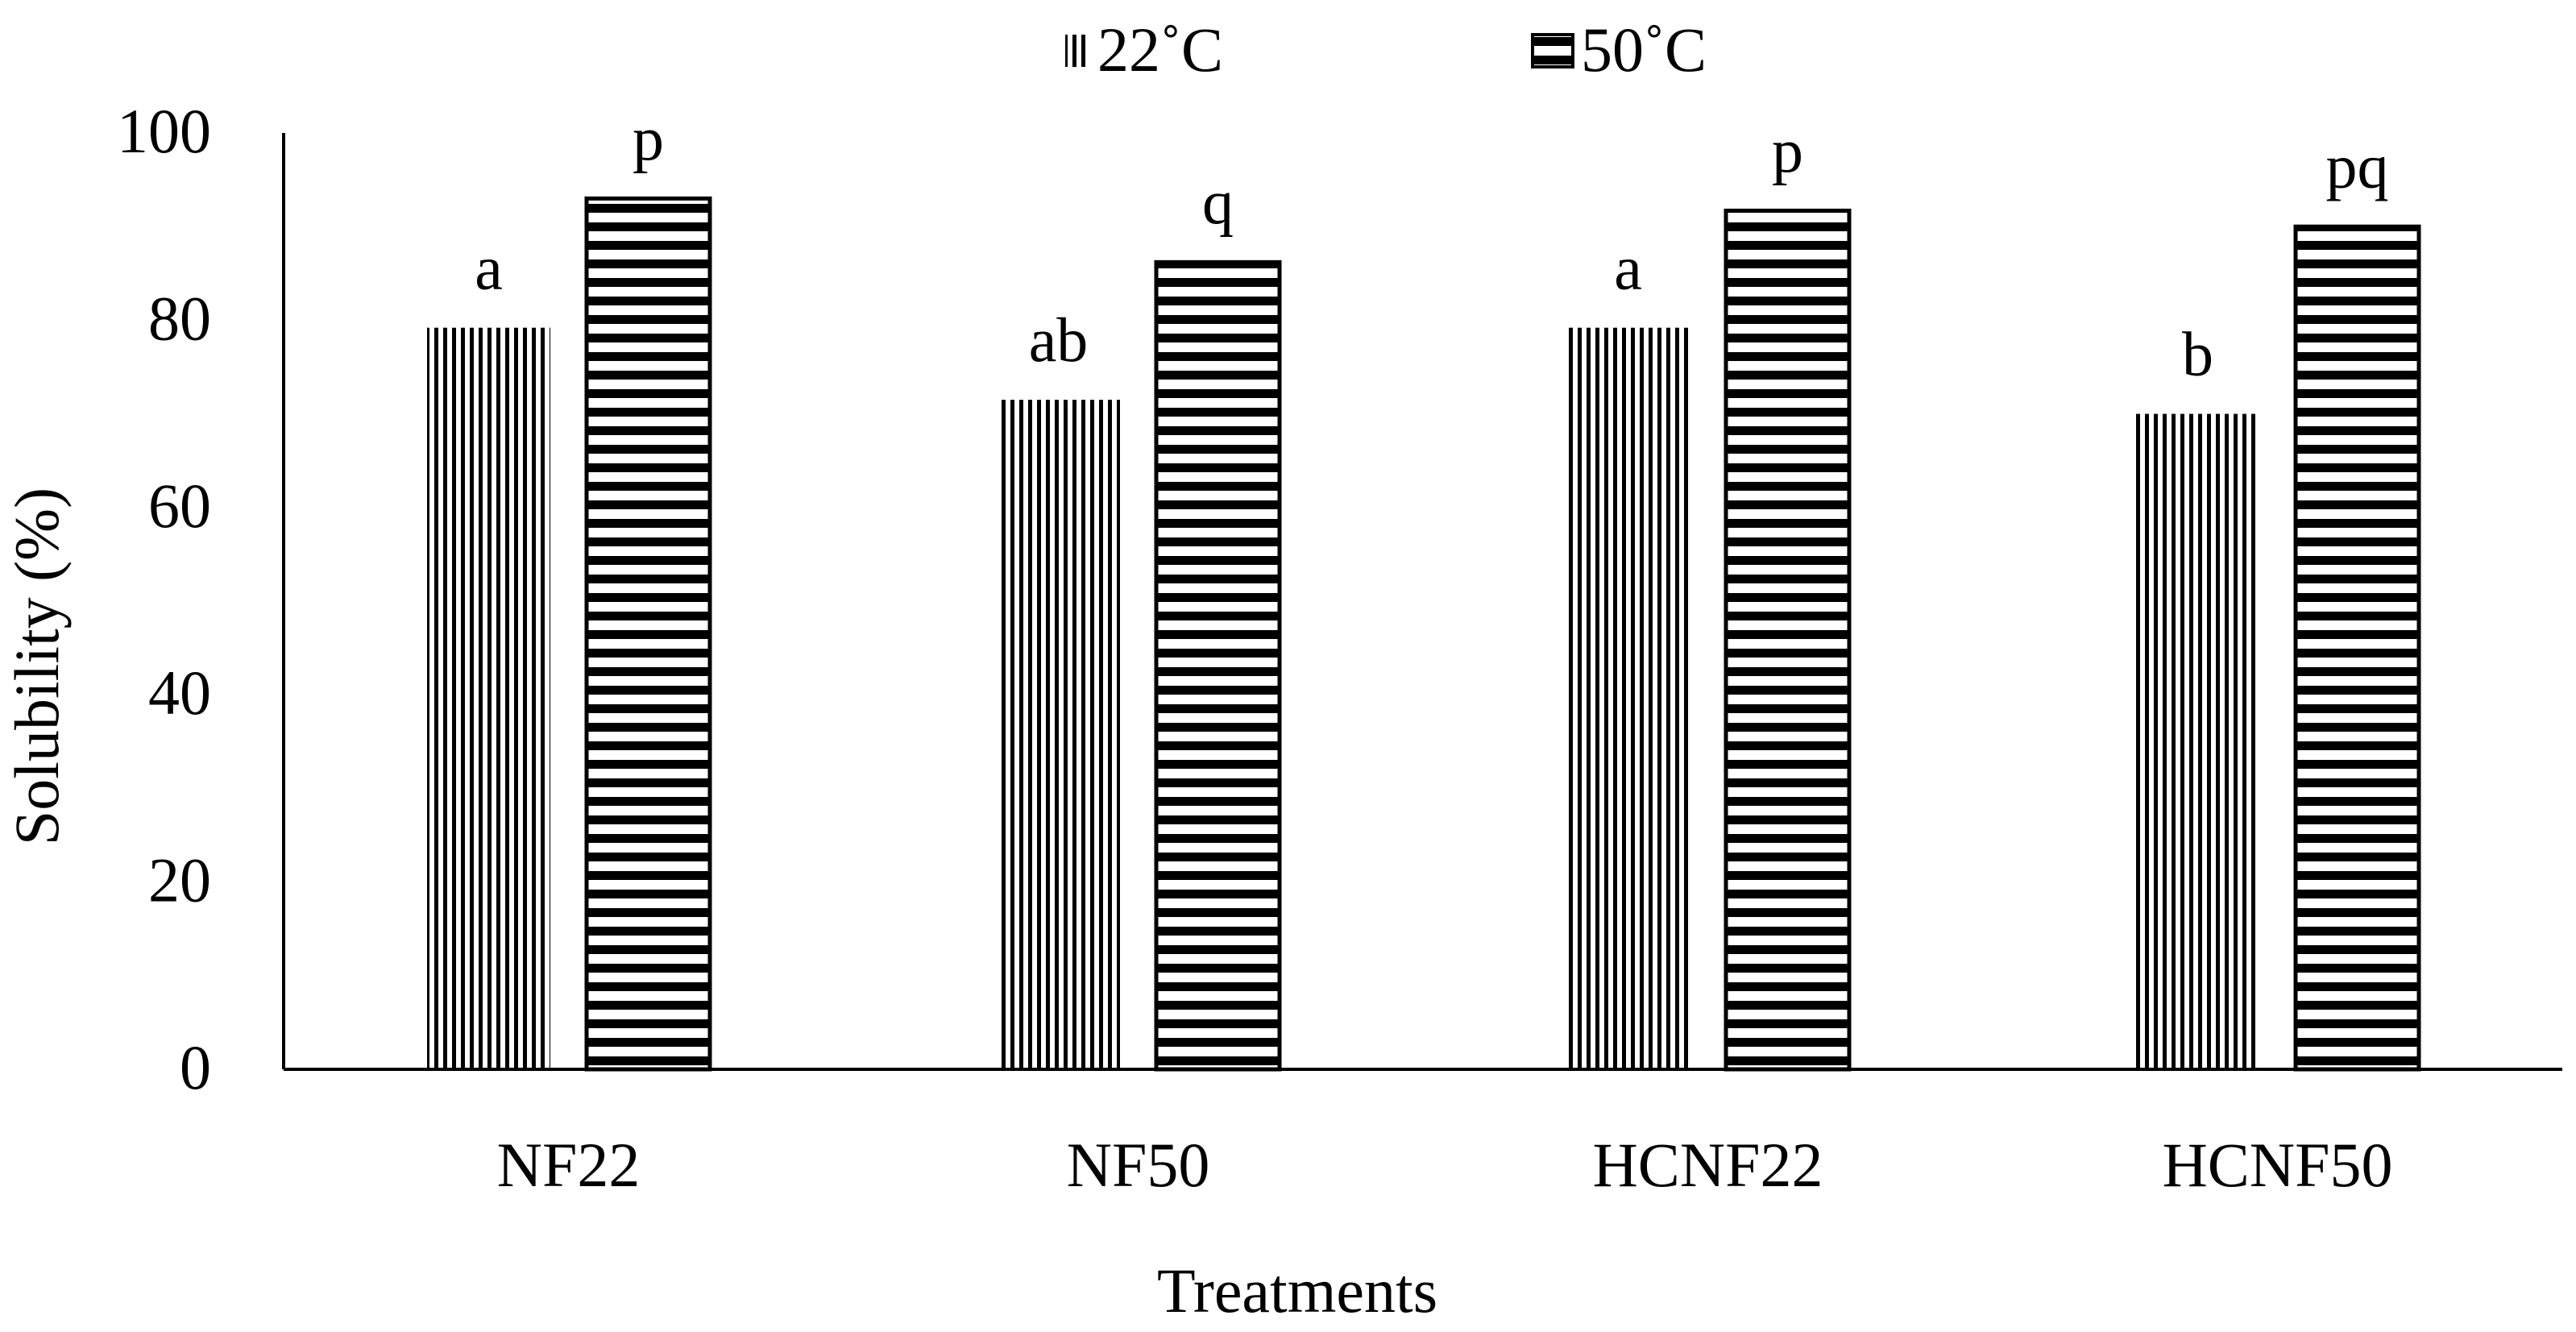  I want to click on data-label: ab, so click(1059, 340).